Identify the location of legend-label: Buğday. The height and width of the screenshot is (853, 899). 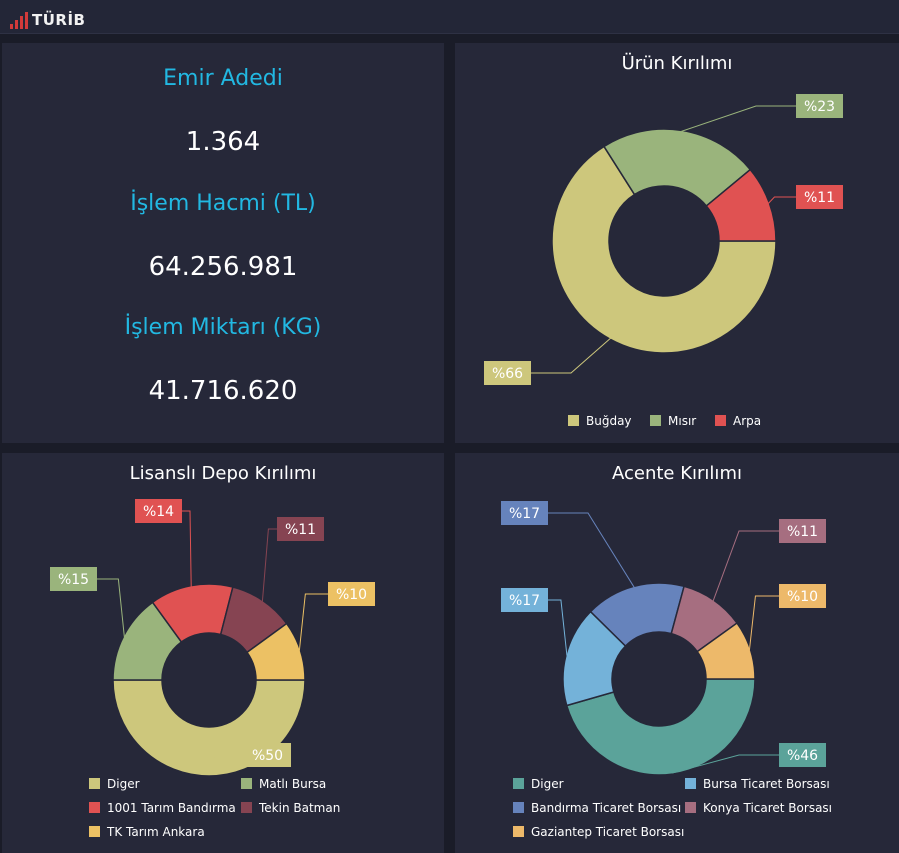
(609, 421).